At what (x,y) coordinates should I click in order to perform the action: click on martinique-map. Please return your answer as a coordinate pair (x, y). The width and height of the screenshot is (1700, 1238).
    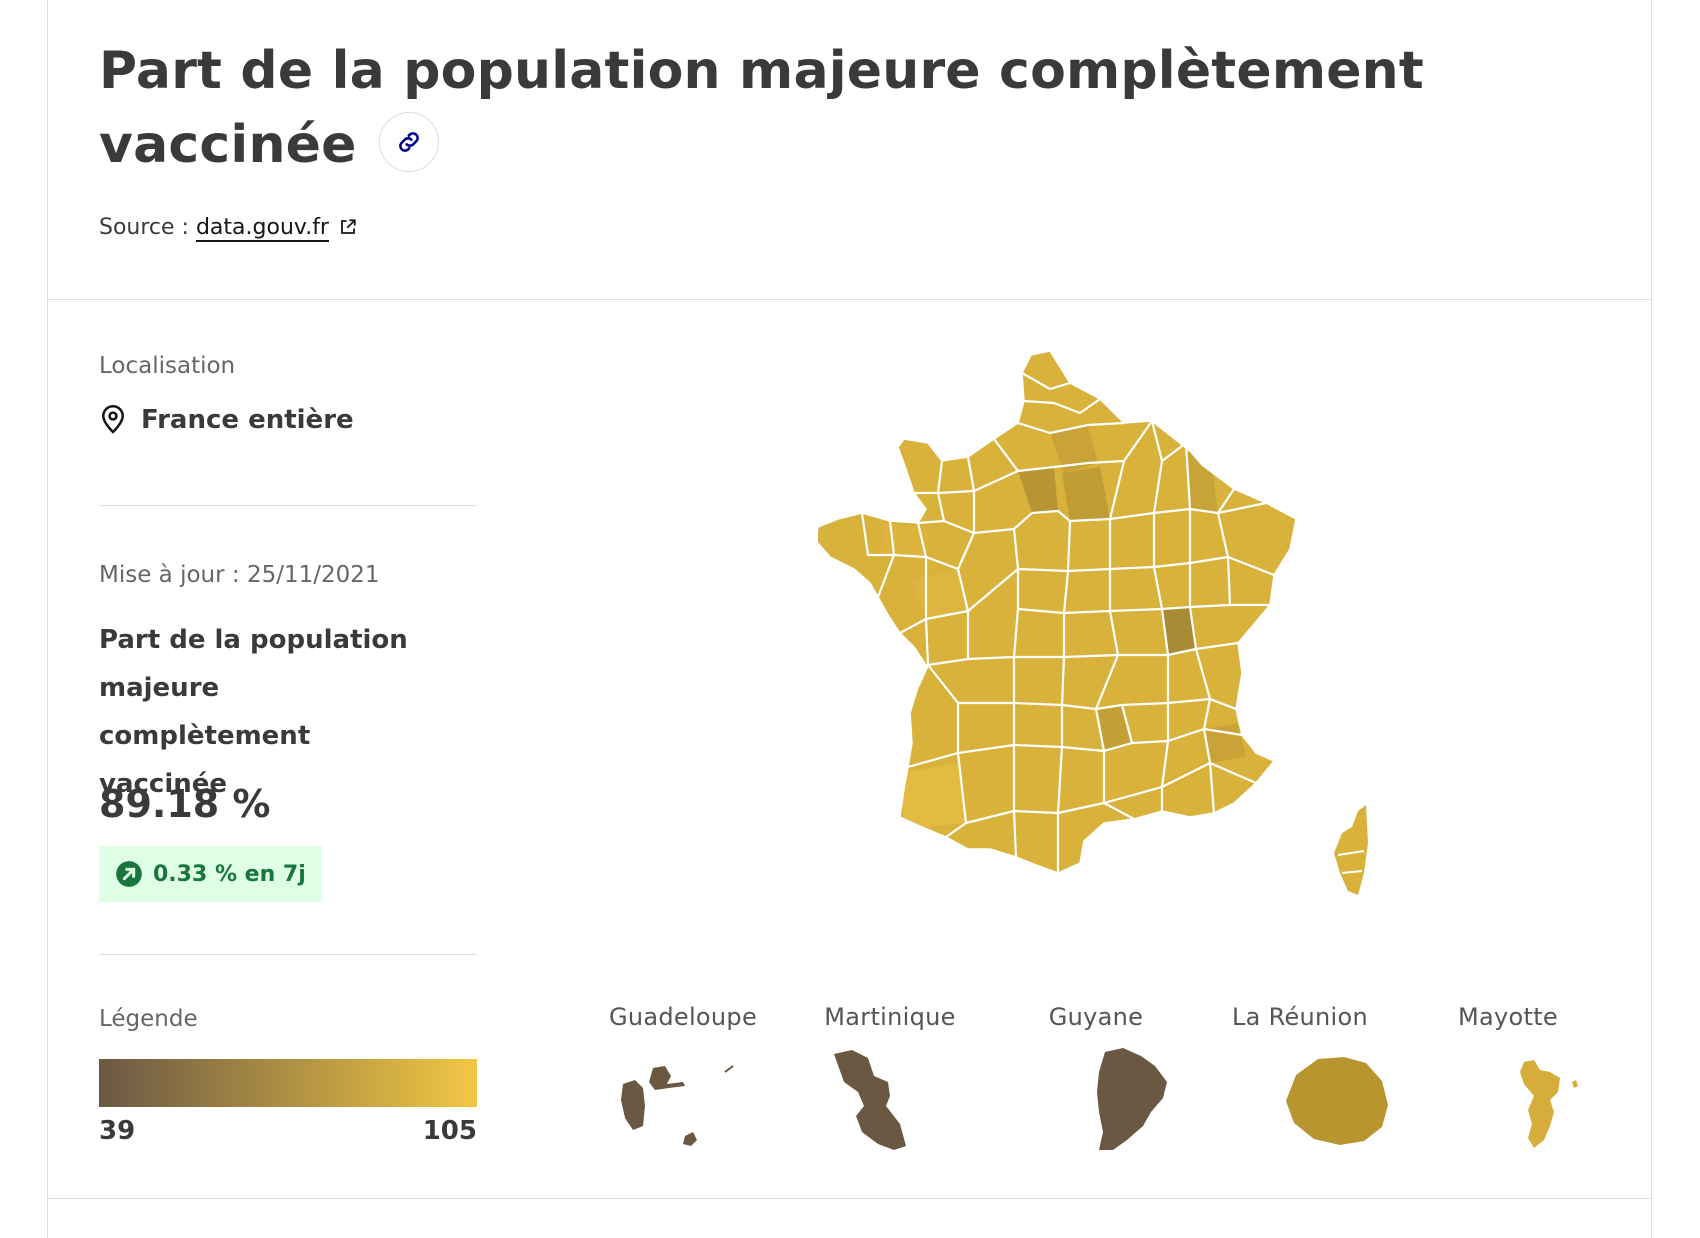
    Looking at the image, I should click on (883, 1101).